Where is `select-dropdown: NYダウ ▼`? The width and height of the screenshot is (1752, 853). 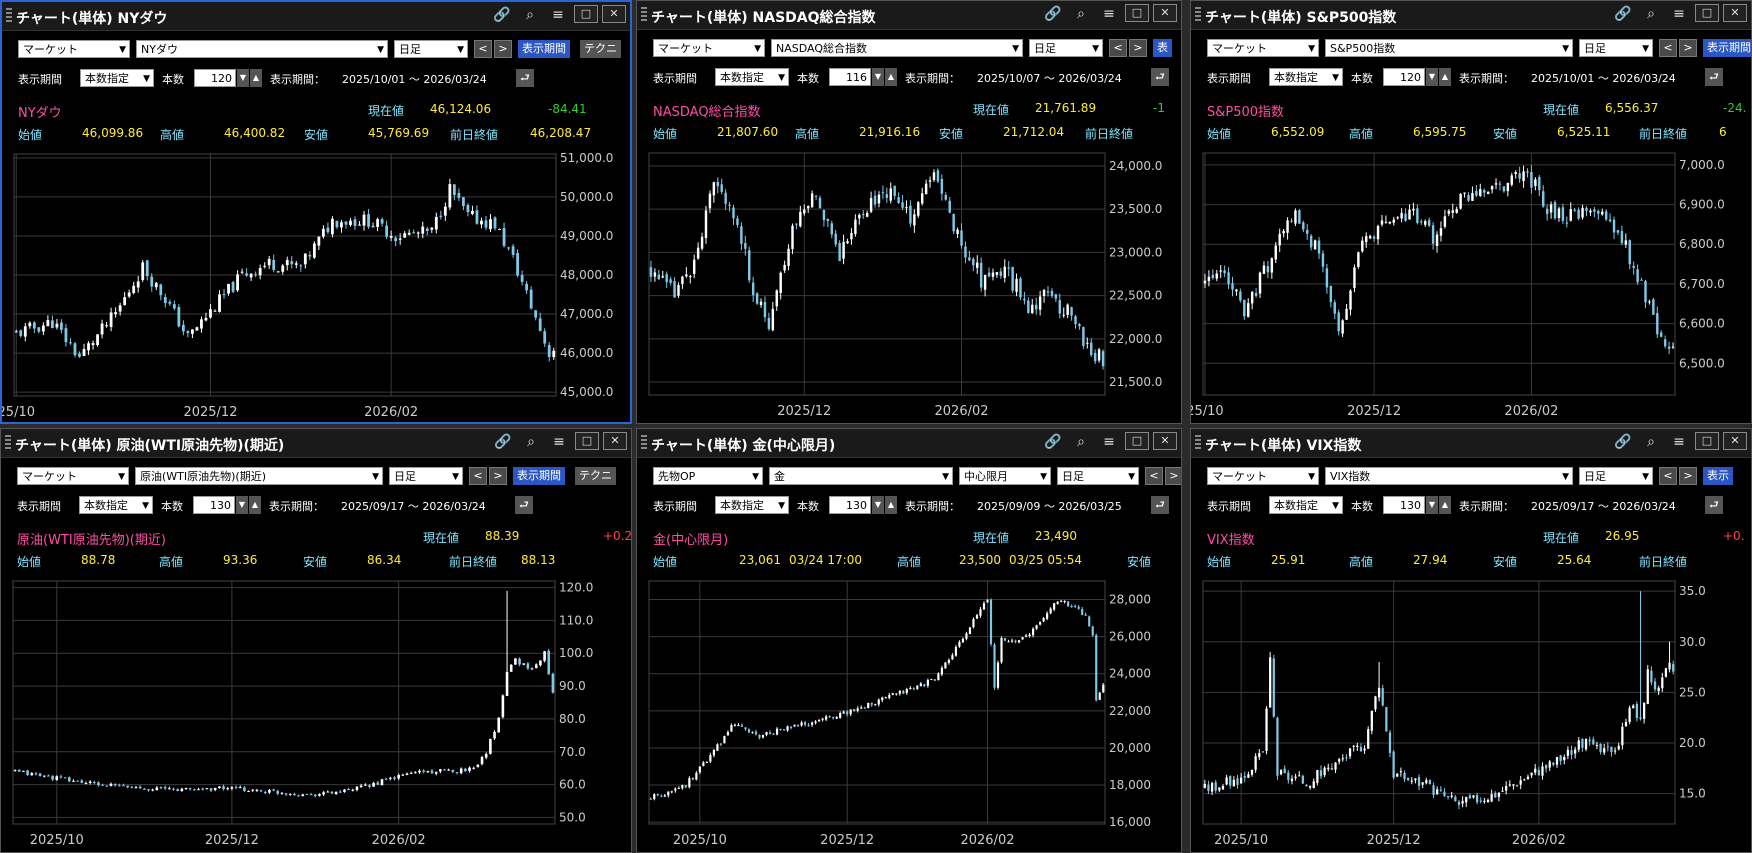 select-dropdown: NYダウ ▼ is located at coordinates (262, 49).